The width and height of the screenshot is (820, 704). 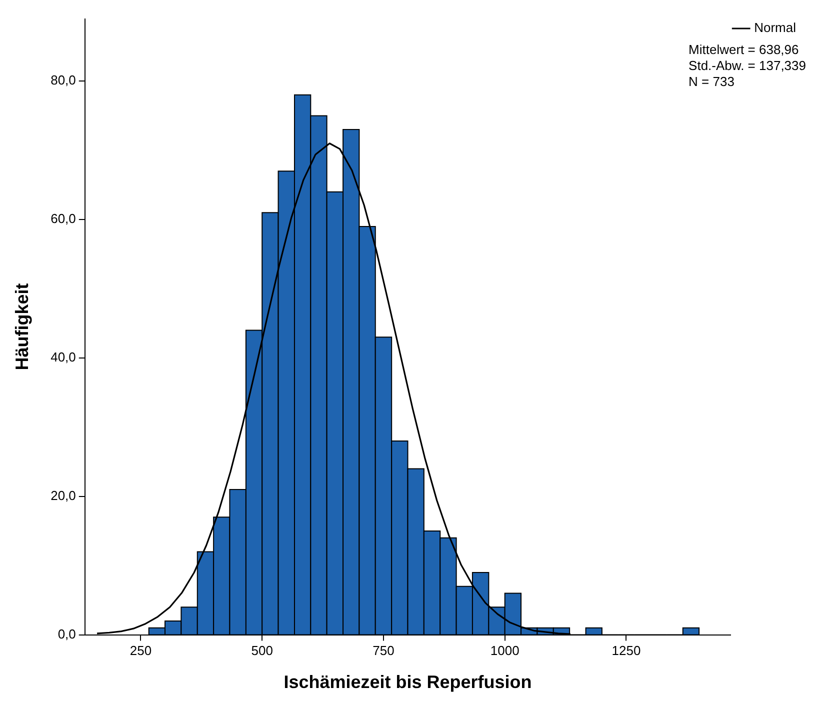 I want to click on x-tick-label: 500, so click(x=262, y=650).